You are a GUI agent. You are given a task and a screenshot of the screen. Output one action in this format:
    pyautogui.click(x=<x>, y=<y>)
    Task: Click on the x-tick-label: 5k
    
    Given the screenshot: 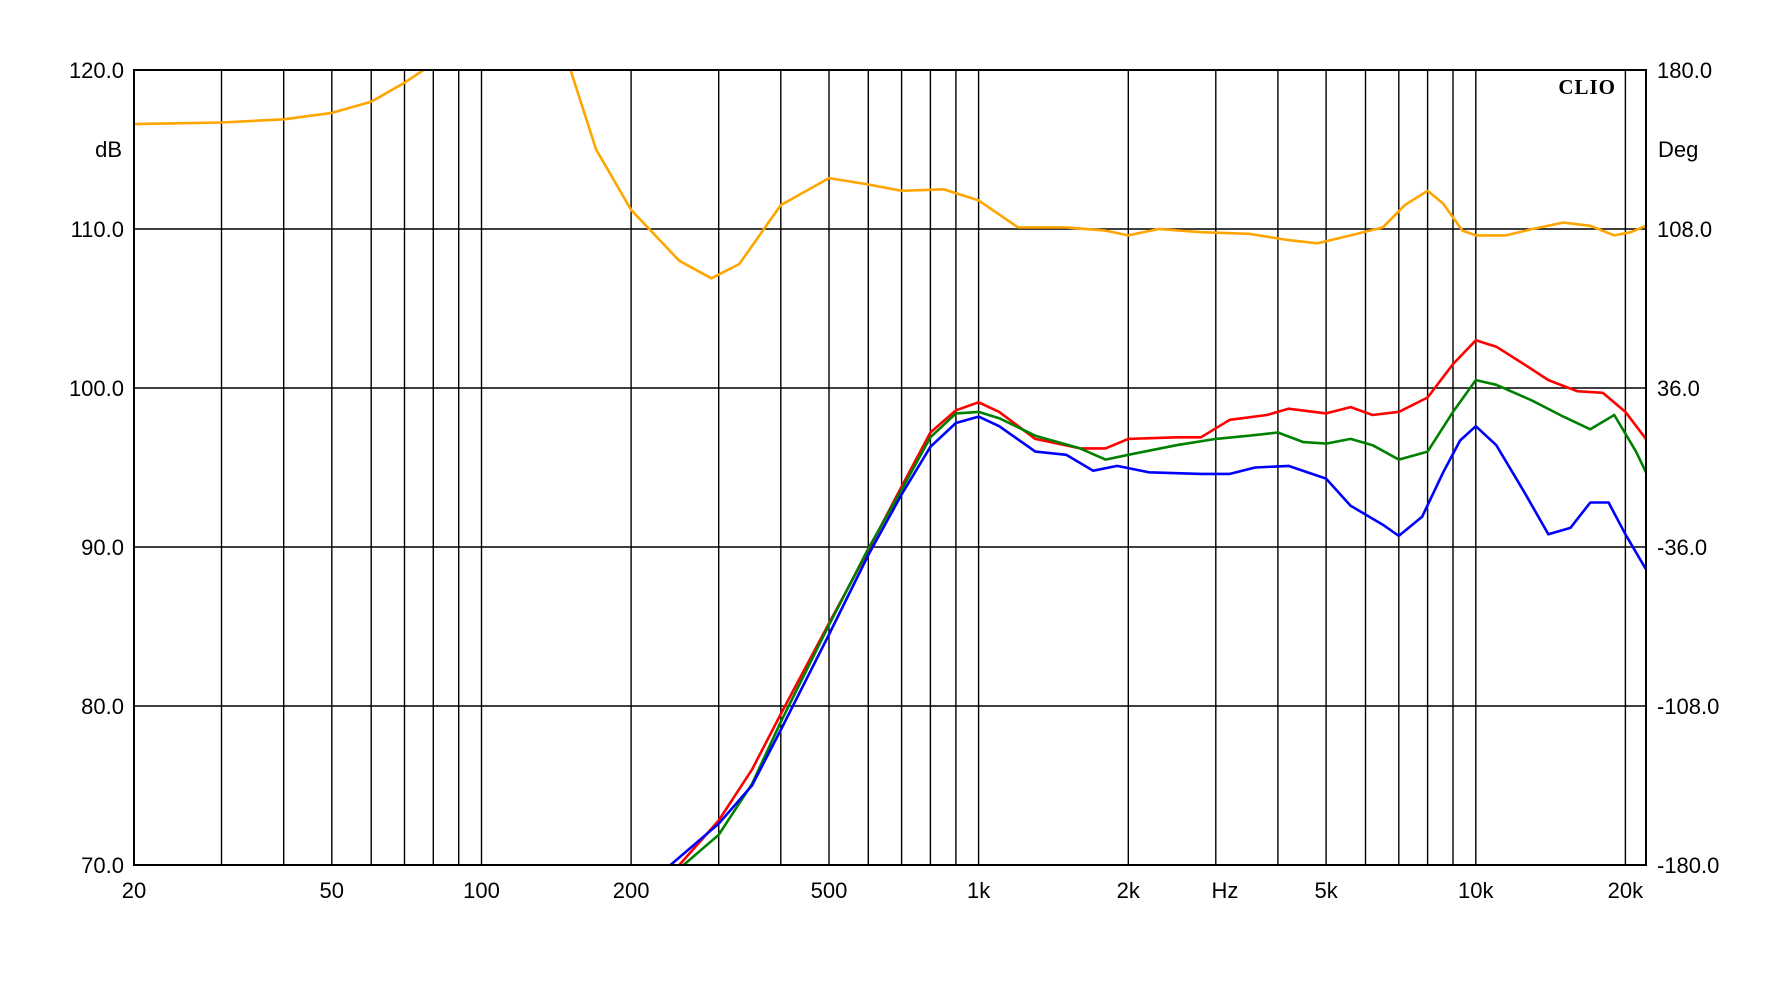 What is the action you would take?
    pyautogui.click(x=1326, y=890)
    